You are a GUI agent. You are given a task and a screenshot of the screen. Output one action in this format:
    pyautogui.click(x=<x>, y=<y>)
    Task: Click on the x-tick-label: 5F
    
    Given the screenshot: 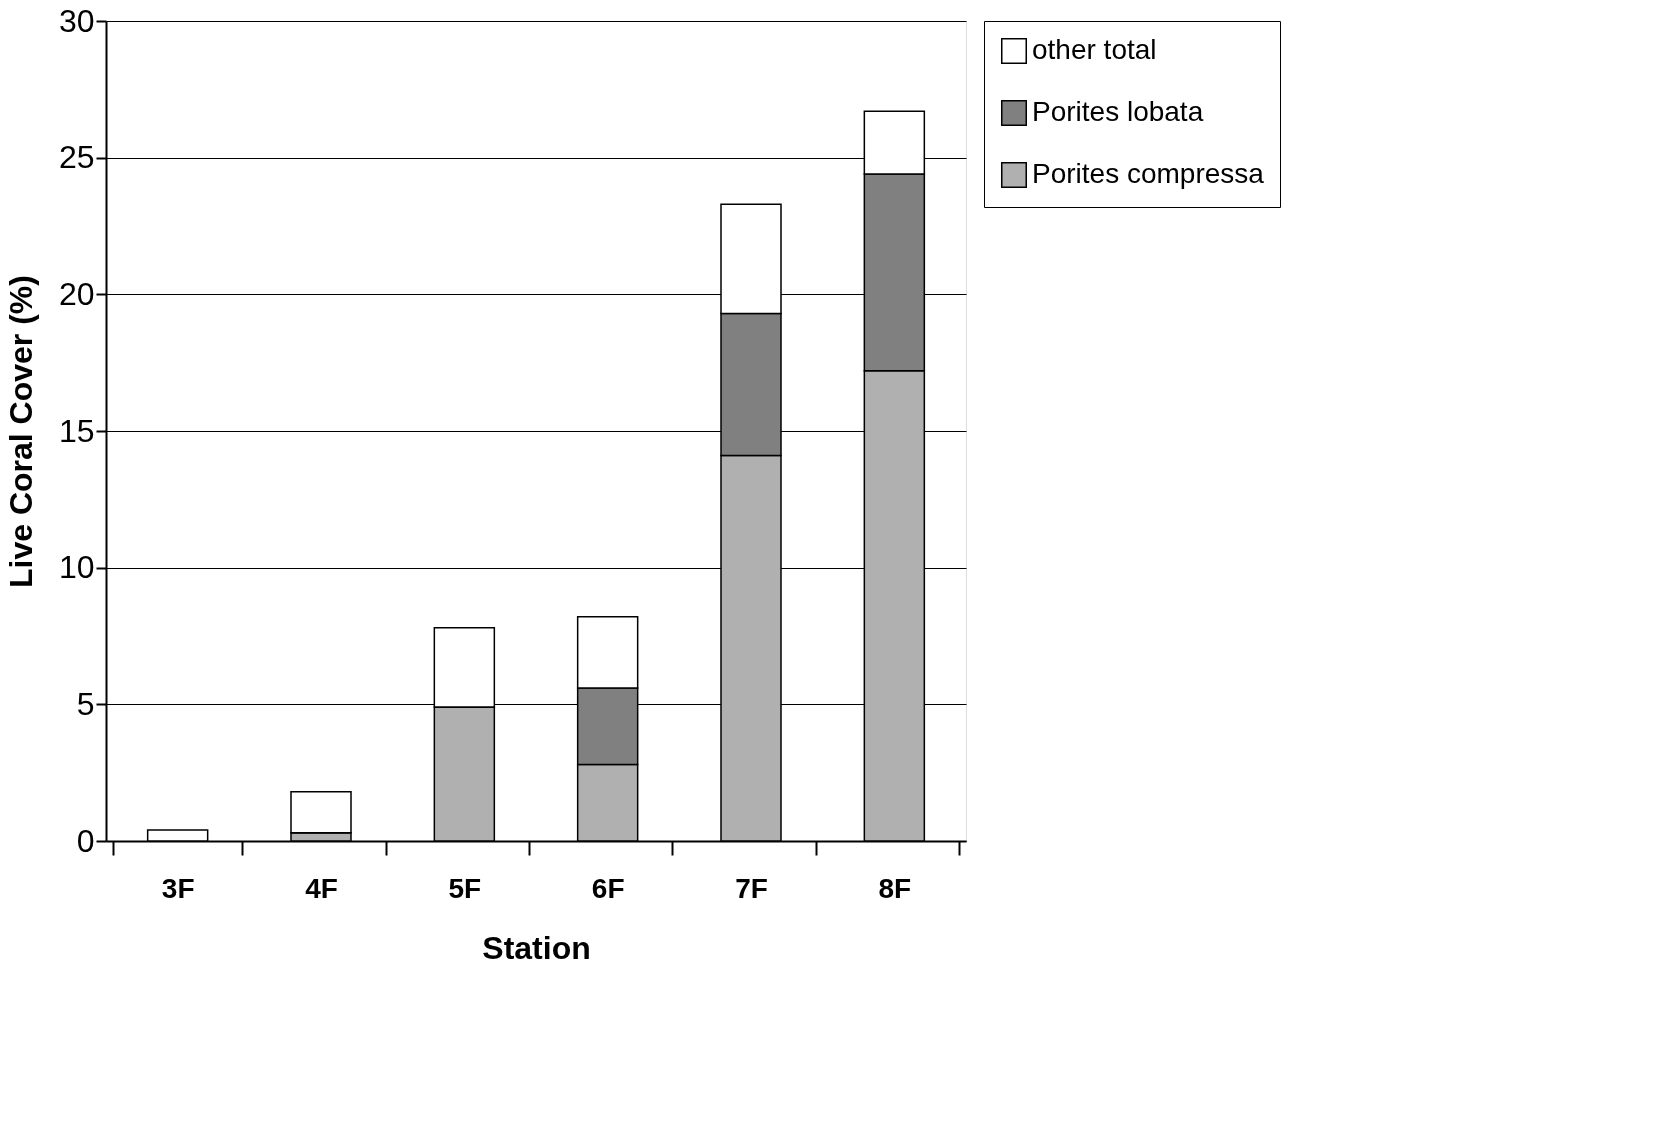 What is the action you would take?
    pyautogui.click(x=465, y=888)
    